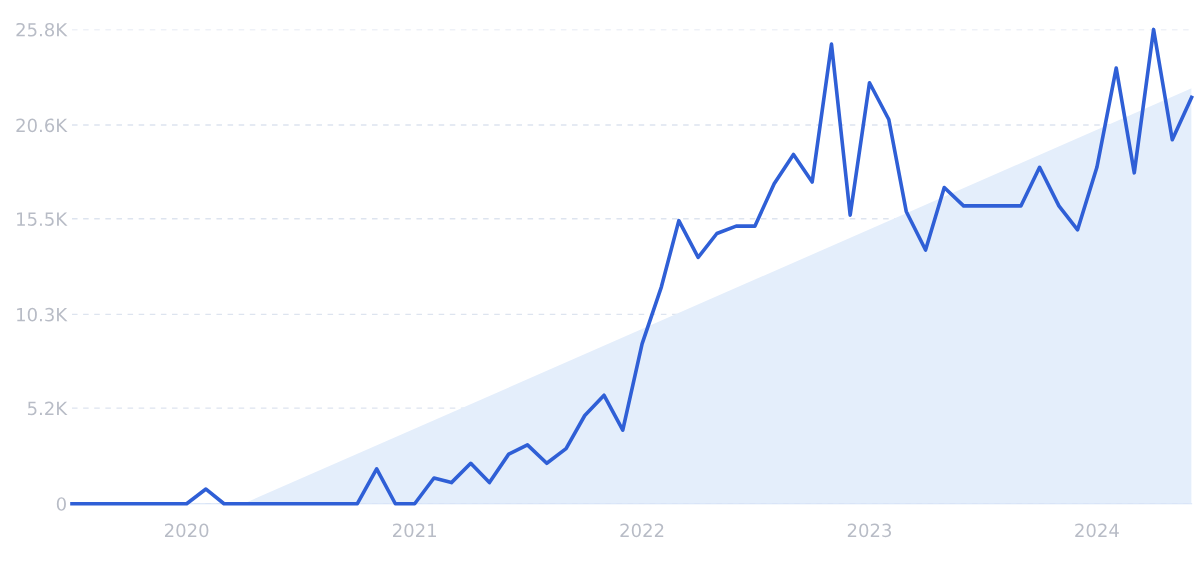 This screenshot has width=1200, height=566. Describe the element at coordinates (869, 530) in the screenshot. I see `x-tick-label: 2023` at that location.